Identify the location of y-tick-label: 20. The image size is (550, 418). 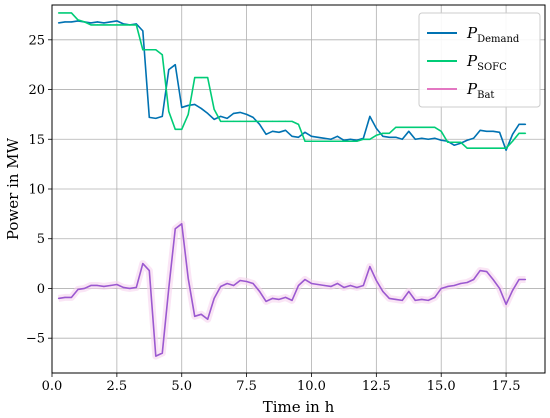
(36, 90).